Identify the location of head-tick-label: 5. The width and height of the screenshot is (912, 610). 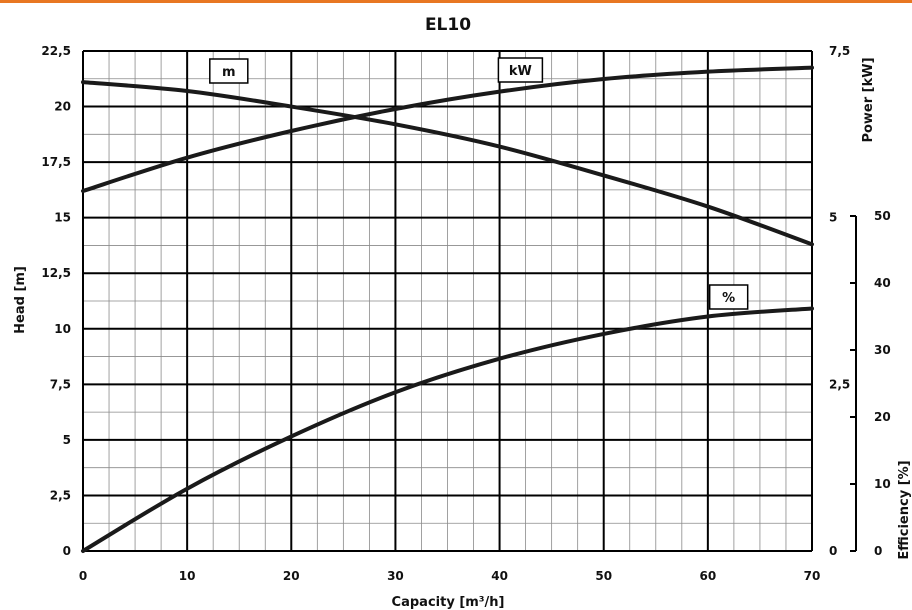
(67, 440).